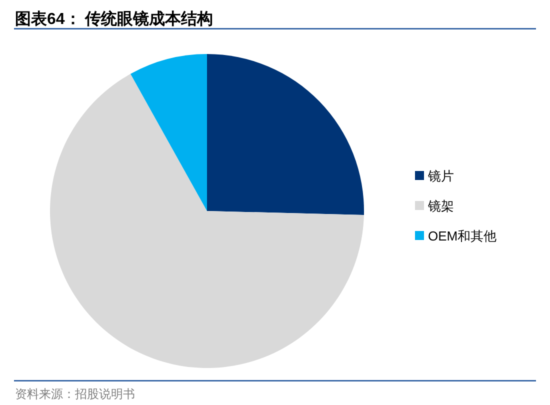  Describe the element at coordinates (75, 394) in the screenshot. I see `text: 资料来源：招股说明书` at that location.